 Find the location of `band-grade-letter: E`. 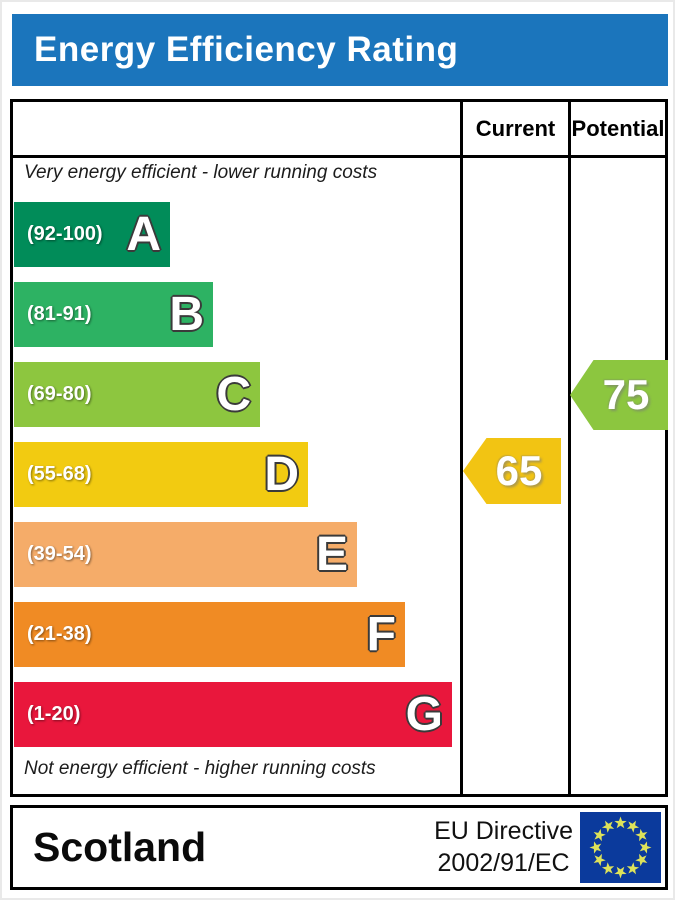

band-grade-letter: E is located at coordinates (331, 554).